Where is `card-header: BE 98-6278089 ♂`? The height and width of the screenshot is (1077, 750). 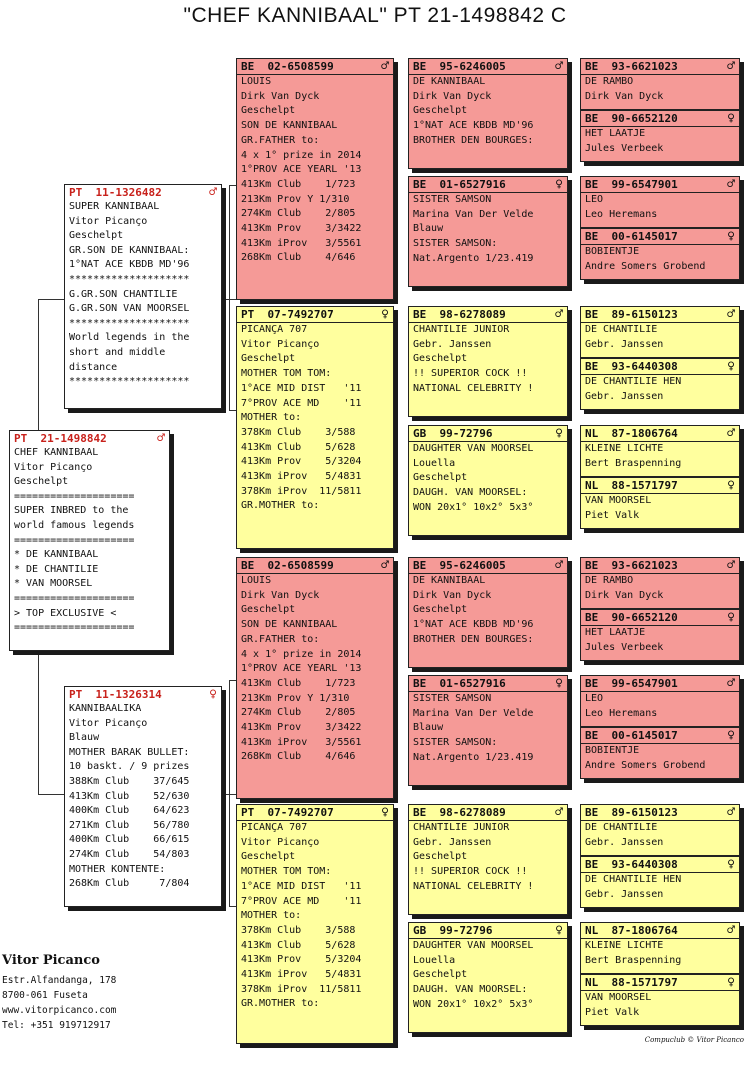 card-header: BE 98-6278089 ♂ is located at coordinates (488, 813).